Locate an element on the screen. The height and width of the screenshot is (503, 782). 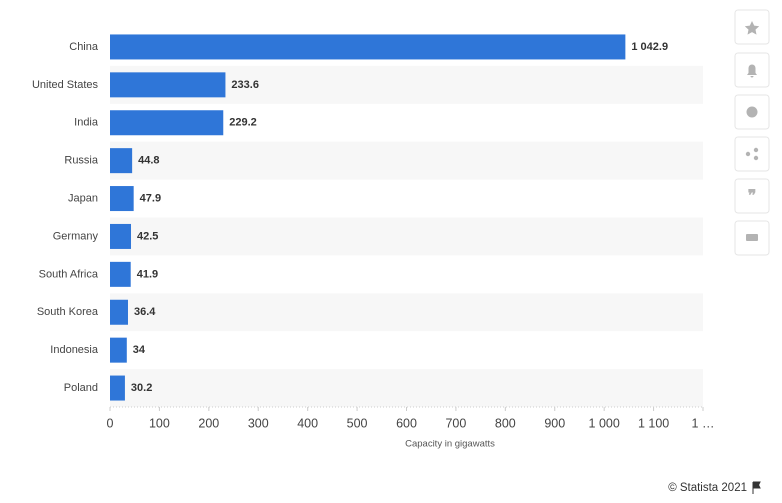
x-tick-label: 300 is located at coordinates (258, 423).